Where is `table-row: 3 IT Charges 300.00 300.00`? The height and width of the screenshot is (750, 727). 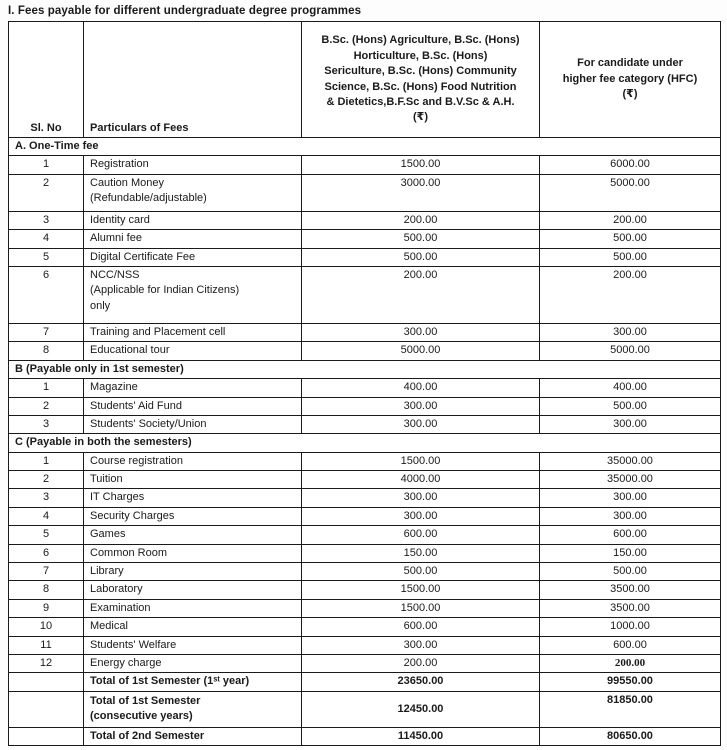
table-row: 3 IT Charges 300.00 300.00 is located at coordinates (364, 498).